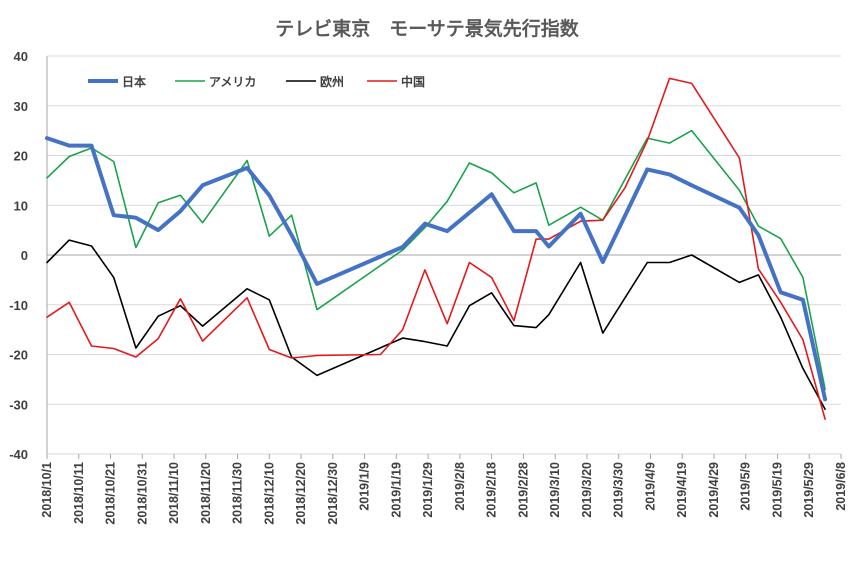  Describe the element at coordinates (134, 81) in the screenshot. I see `legend-label-0: 日本` at that location.